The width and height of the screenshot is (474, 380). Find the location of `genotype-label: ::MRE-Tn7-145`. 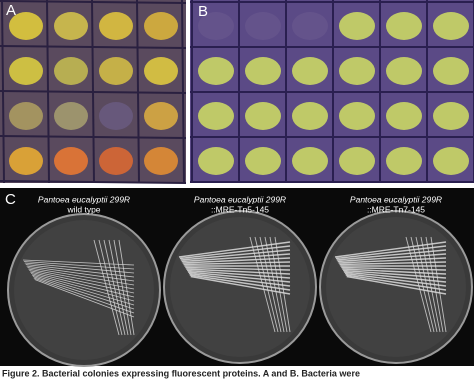

genotype-label: ::MRE-Tn7-145 is located at coordinates (396, 209).